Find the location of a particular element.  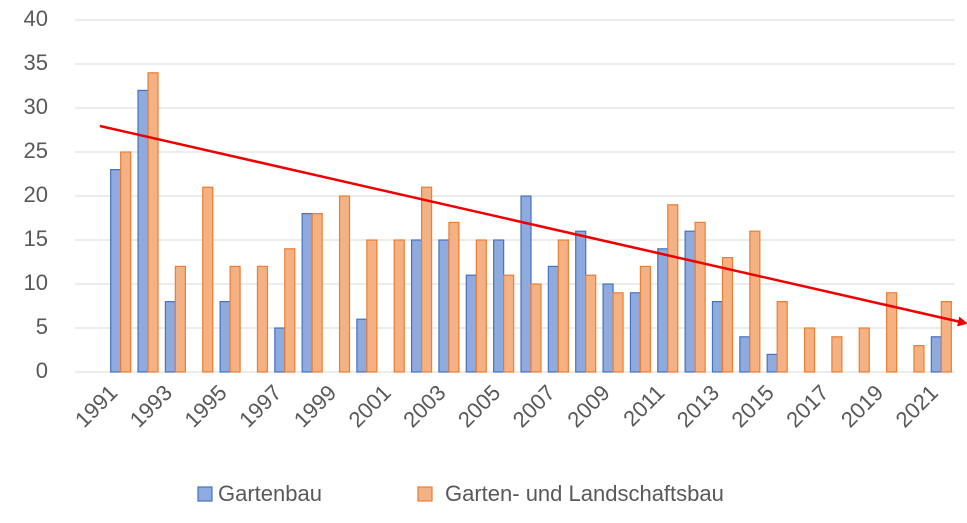

x-tick-label: 2009 is located at coordinates (588, 406).